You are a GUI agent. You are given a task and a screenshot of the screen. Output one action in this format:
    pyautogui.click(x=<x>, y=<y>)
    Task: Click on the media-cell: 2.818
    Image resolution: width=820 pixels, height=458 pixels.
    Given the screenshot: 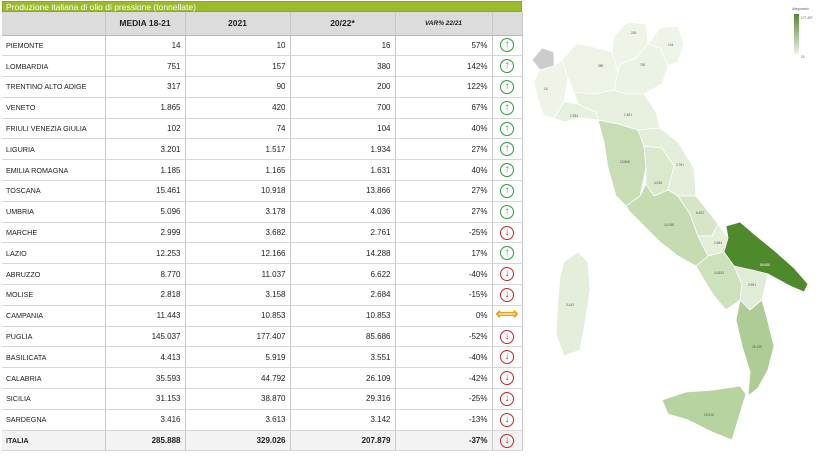 What is the action you would take?
    pyautogui.click(x=145, y=295)
    